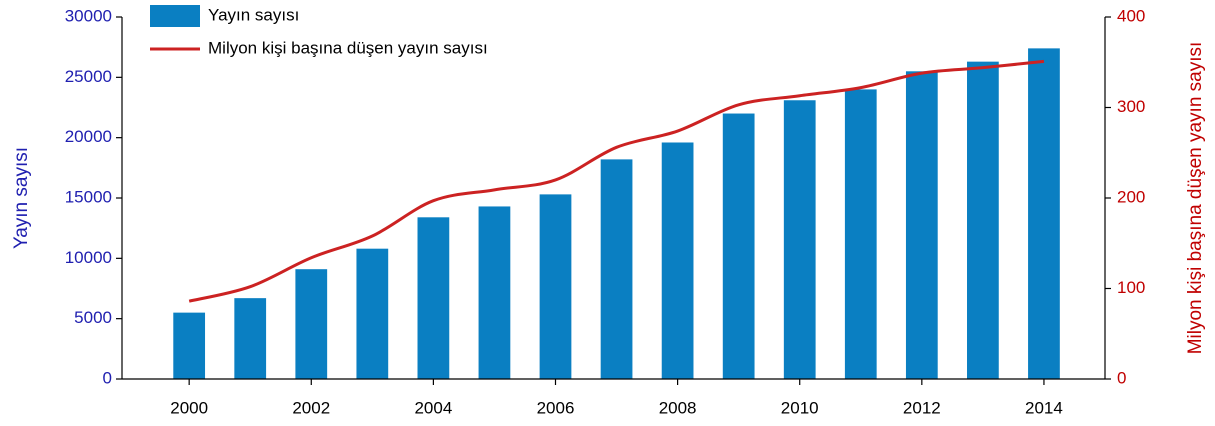 The image size is (1215, 426). Describe the element at coordinates (189, 407) in the screenshot. I see `x-tick-label: 2000` at that location.